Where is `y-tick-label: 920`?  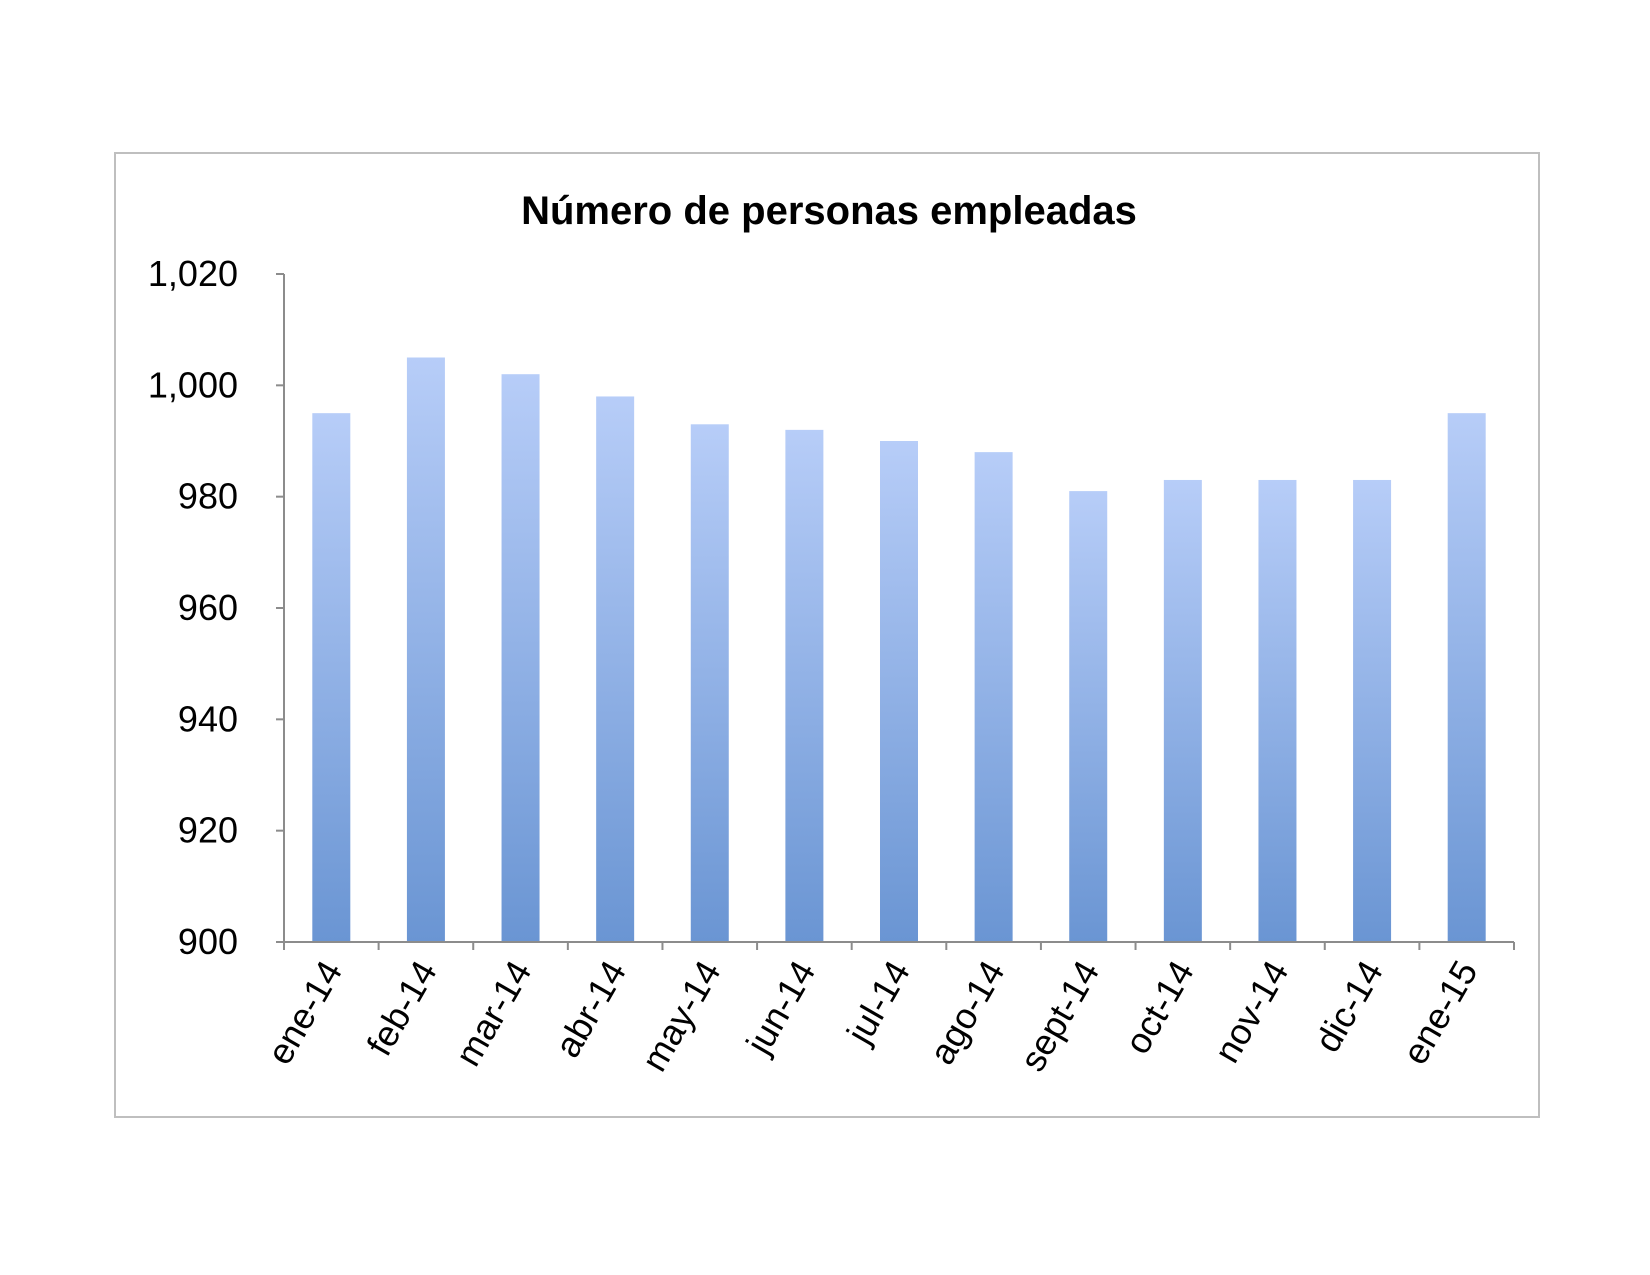 y-tick-label: 920 is located at coordinates (208, 830).